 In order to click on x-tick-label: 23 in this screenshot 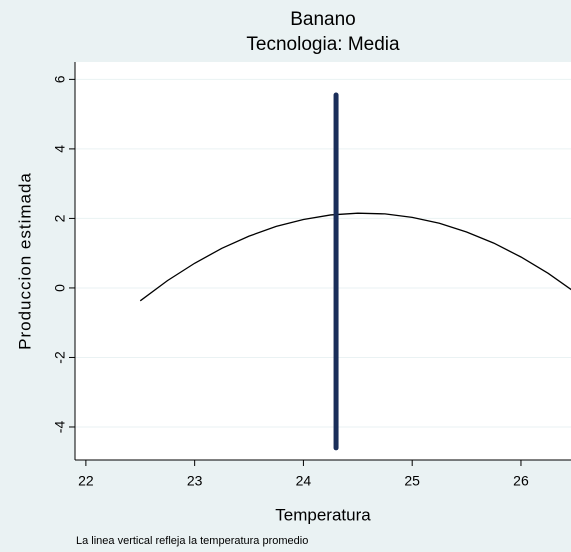, I will do `click(195, 481)`.